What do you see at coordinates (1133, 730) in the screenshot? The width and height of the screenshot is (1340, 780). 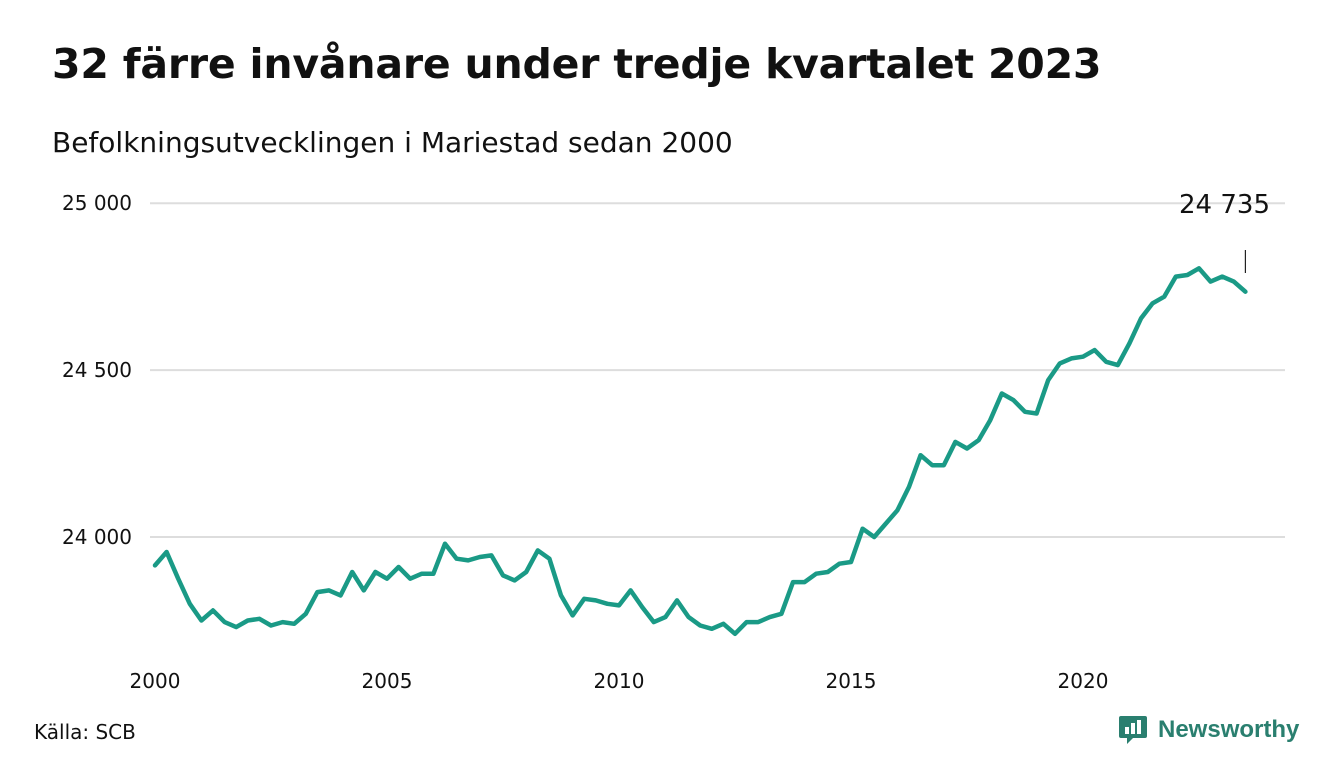 I see `newsworthy-logo-icon` at bounding box center [1133, 730].